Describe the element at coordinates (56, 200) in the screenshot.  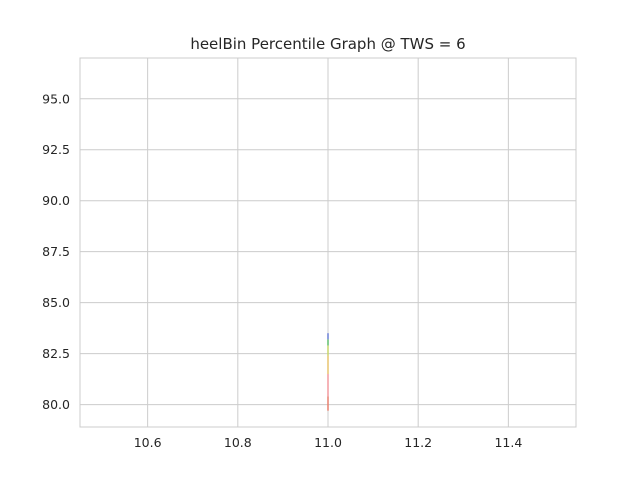
I see `y-tick-label: 90.0` at that location.